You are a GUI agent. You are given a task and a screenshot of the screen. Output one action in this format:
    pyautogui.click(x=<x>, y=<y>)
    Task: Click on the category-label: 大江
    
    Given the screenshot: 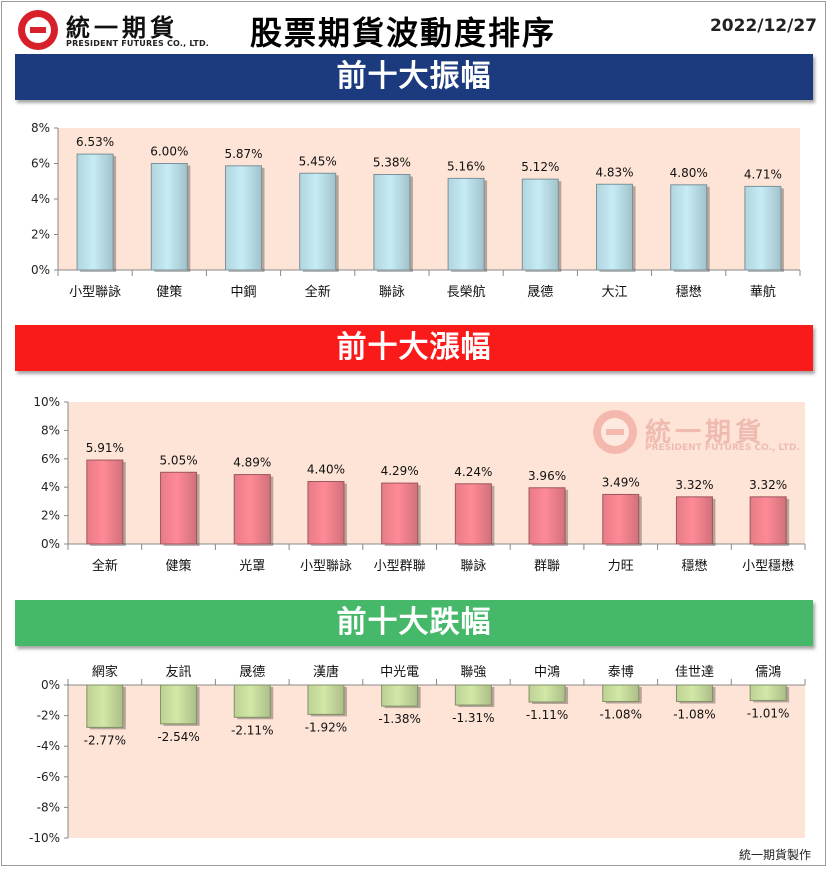 What is the action you would take?
    pyautogui.click(x=614, y=292)
    